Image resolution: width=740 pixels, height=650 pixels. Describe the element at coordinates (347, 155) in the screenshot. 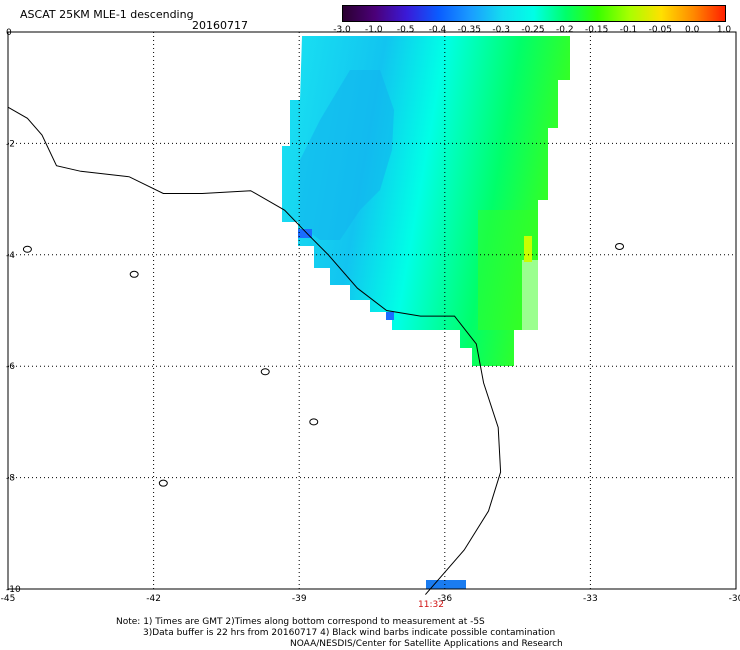

I see `swath-dark-region` at that location.